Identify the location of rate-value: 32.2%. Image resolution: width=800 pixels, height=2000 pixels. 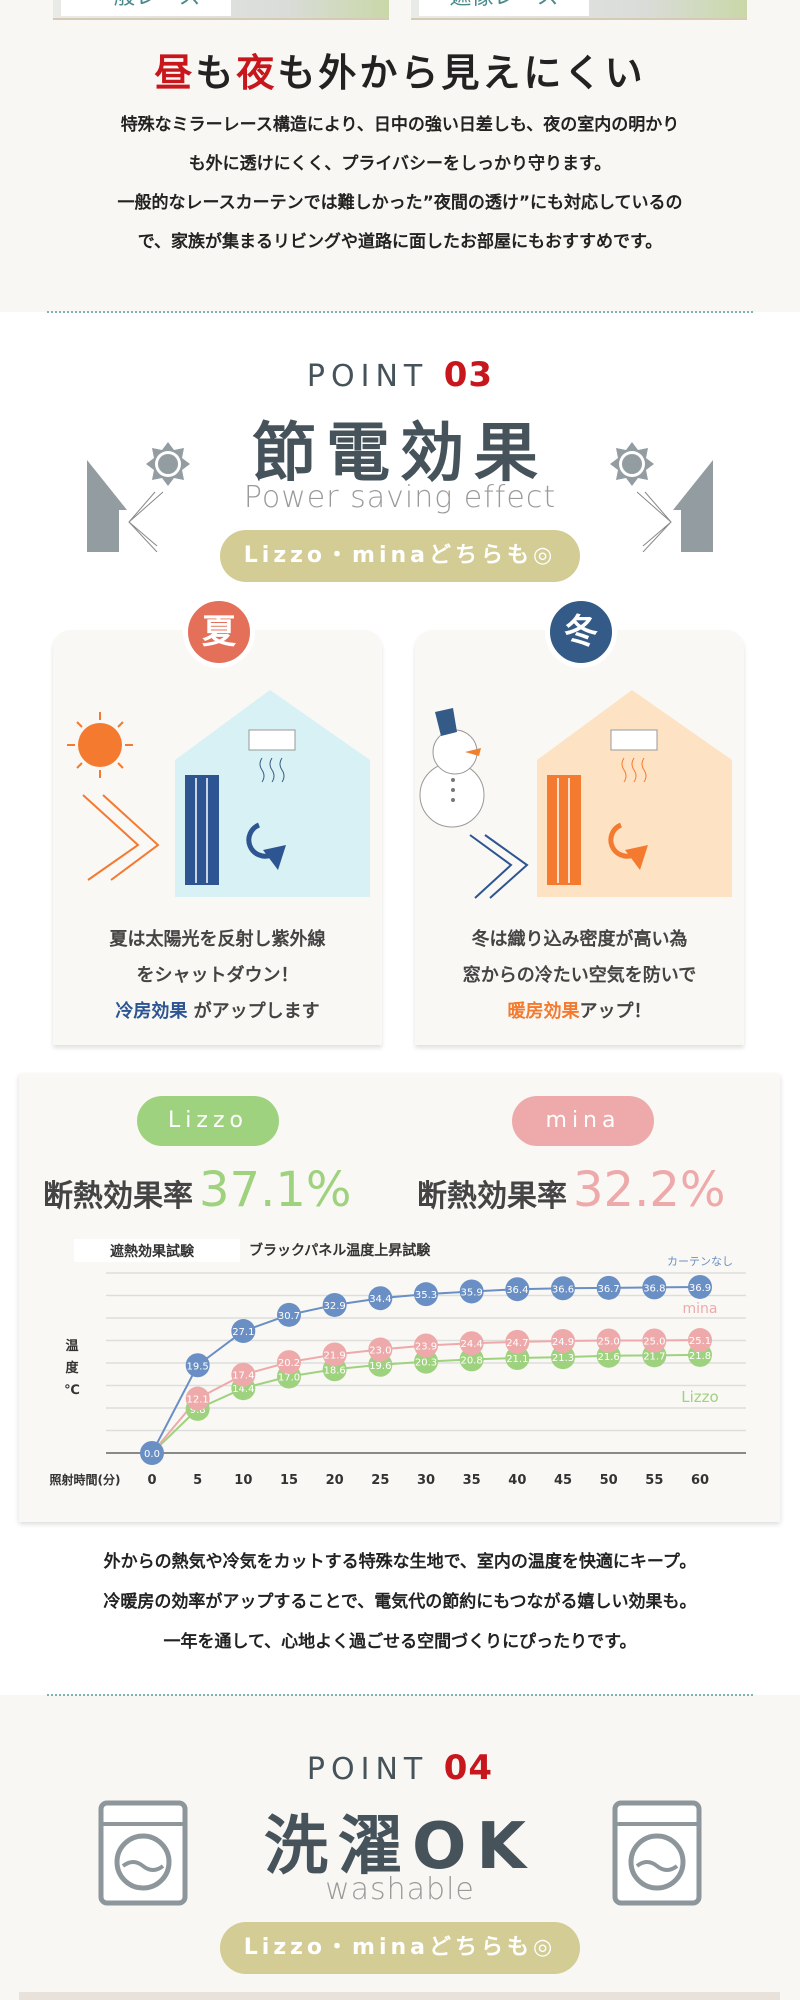
(649, 1190).